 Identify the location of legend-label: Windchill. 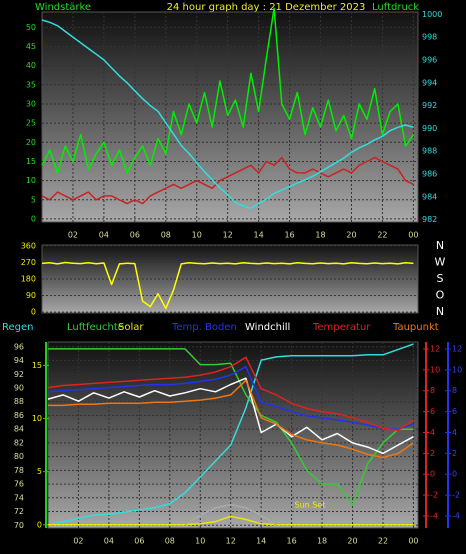
(267, 327).